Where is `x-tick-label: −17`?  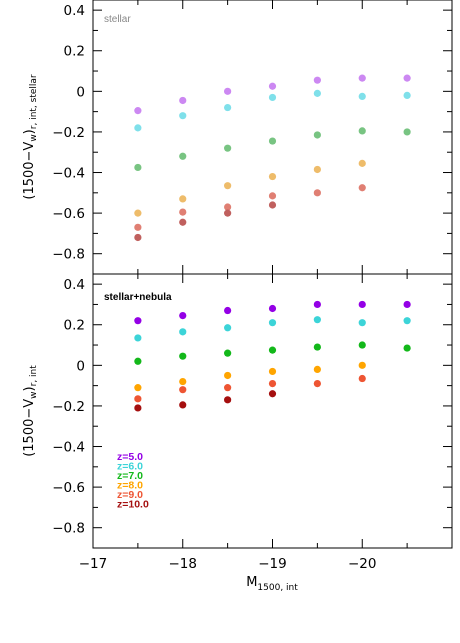
x-tick-label: −17 is located at coordinates (93, 564).